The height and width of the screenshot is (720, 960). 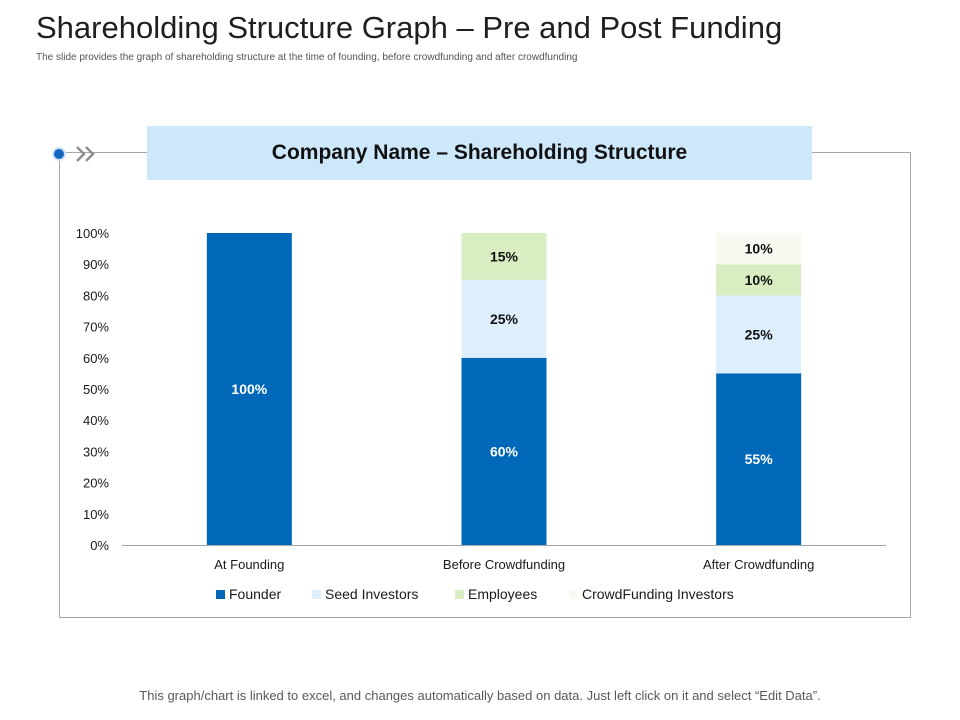 What do you see at coordinates (96, 389) in the screenshot?
I see `y-tick-label: 50%` at bounding box center [96, 389].